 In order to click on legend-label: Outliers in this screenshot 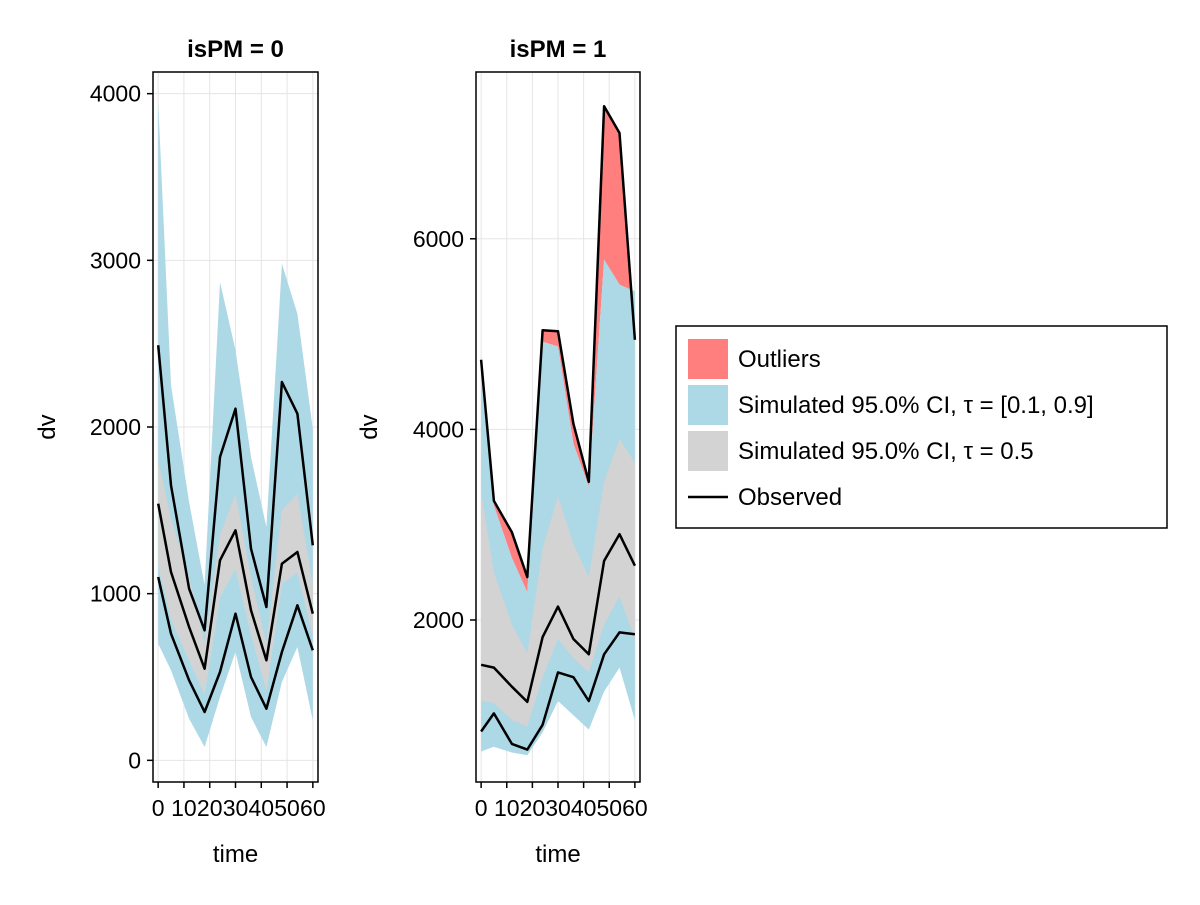, I will do `click(779, 359)`.